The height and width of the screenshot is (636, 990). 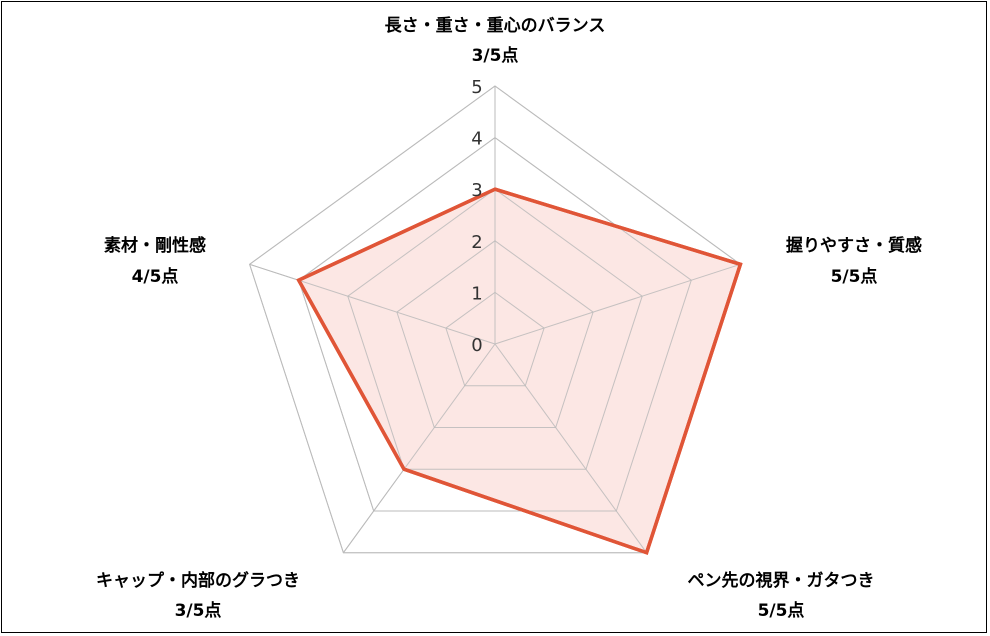 I want to click on axis-score: 4/5点, so click(x=155, y=276).